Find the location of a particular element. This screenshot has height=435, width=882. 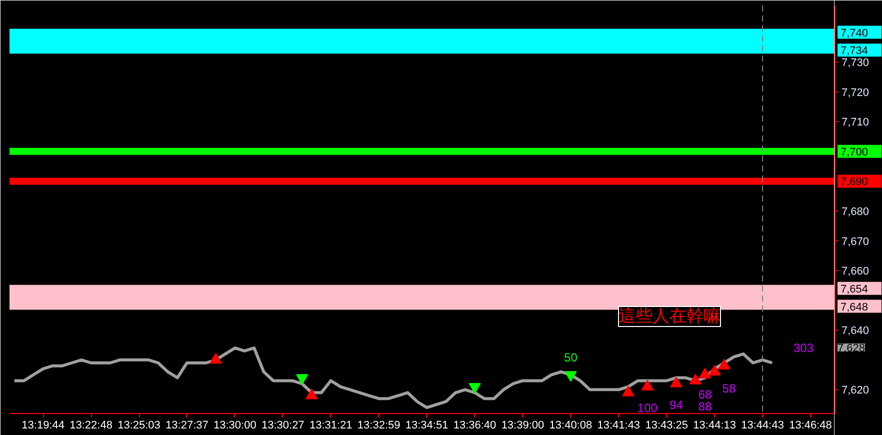

x-tick-label: 13:22:48 is located at coordinates (91, 426).